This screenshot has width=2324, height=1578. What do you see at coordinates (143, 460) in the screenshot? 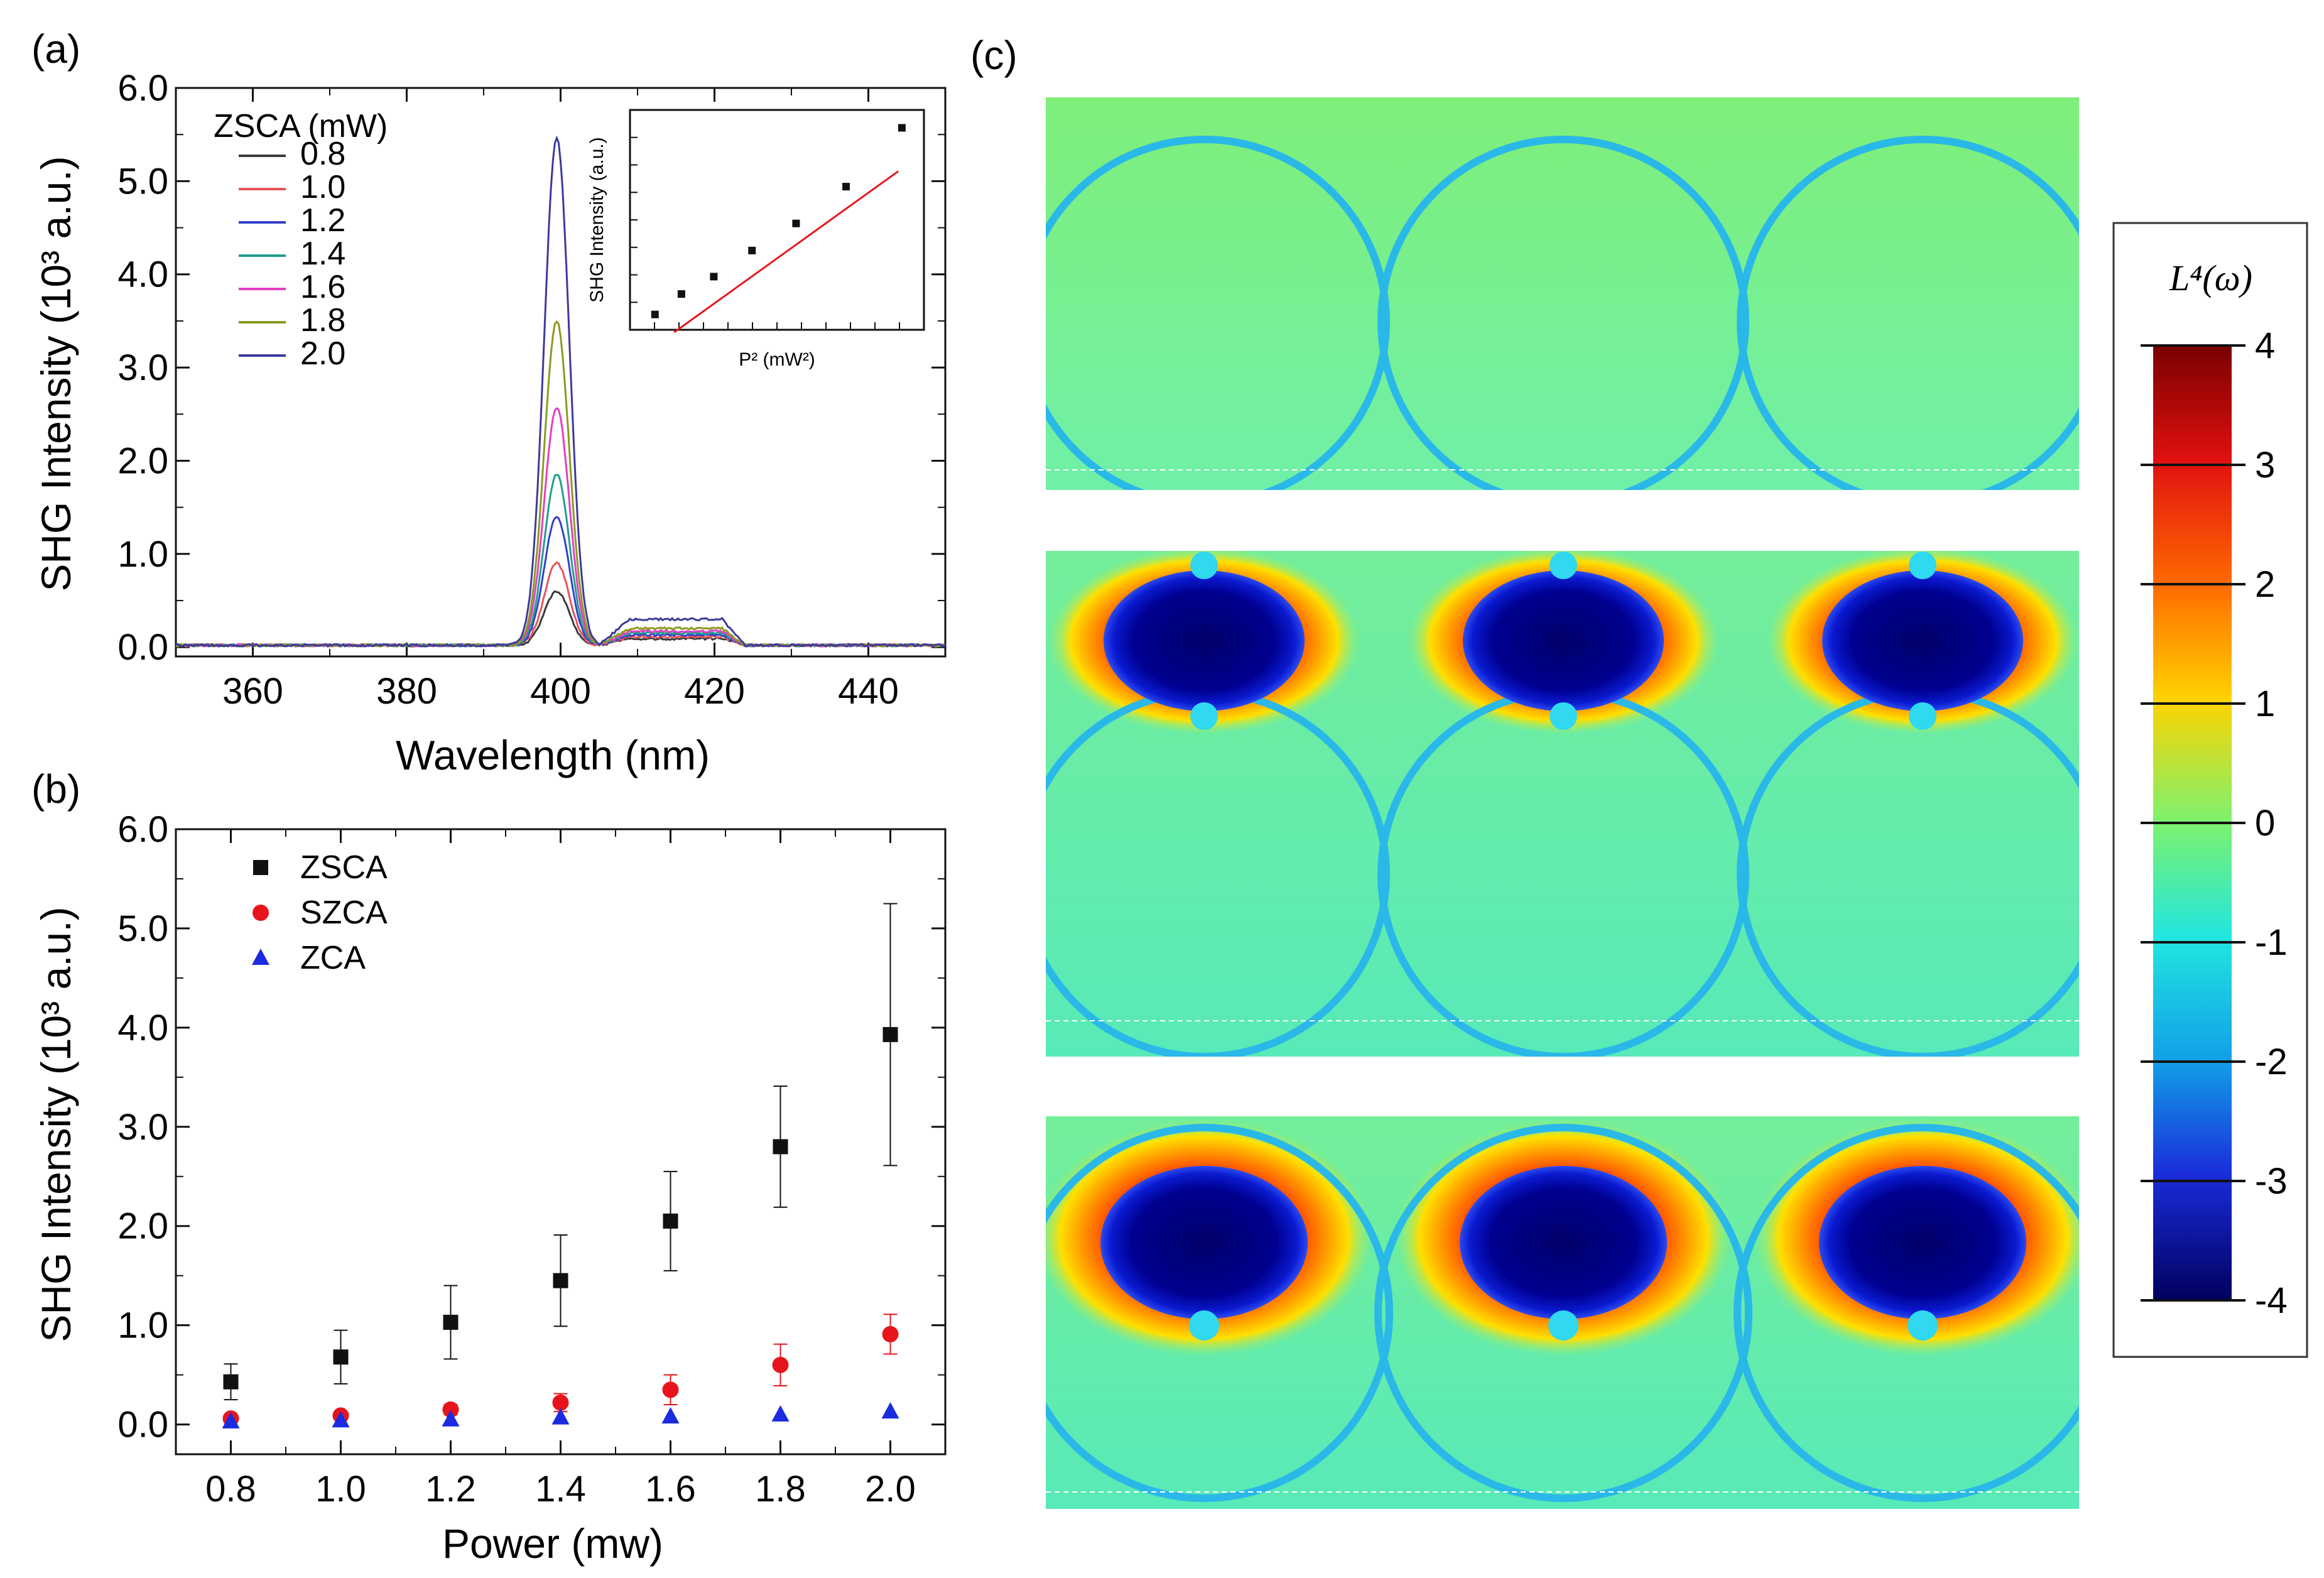
I see `a-y-tick-label: 2.0` at bounding box center [143, 460].